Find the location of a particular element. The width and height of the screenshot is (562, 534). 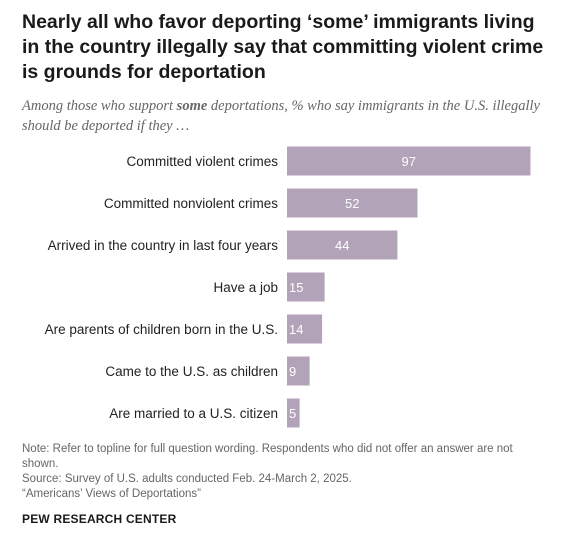

category-label: Are married to a U.S. citizen is located at coordinates (193, 413).